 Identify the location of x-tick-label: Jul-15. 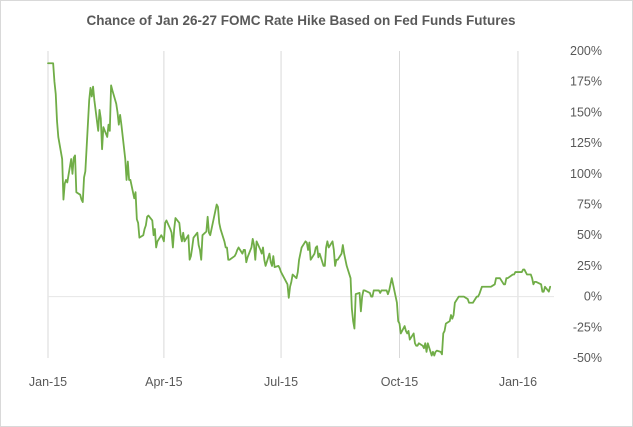
(281, 382).